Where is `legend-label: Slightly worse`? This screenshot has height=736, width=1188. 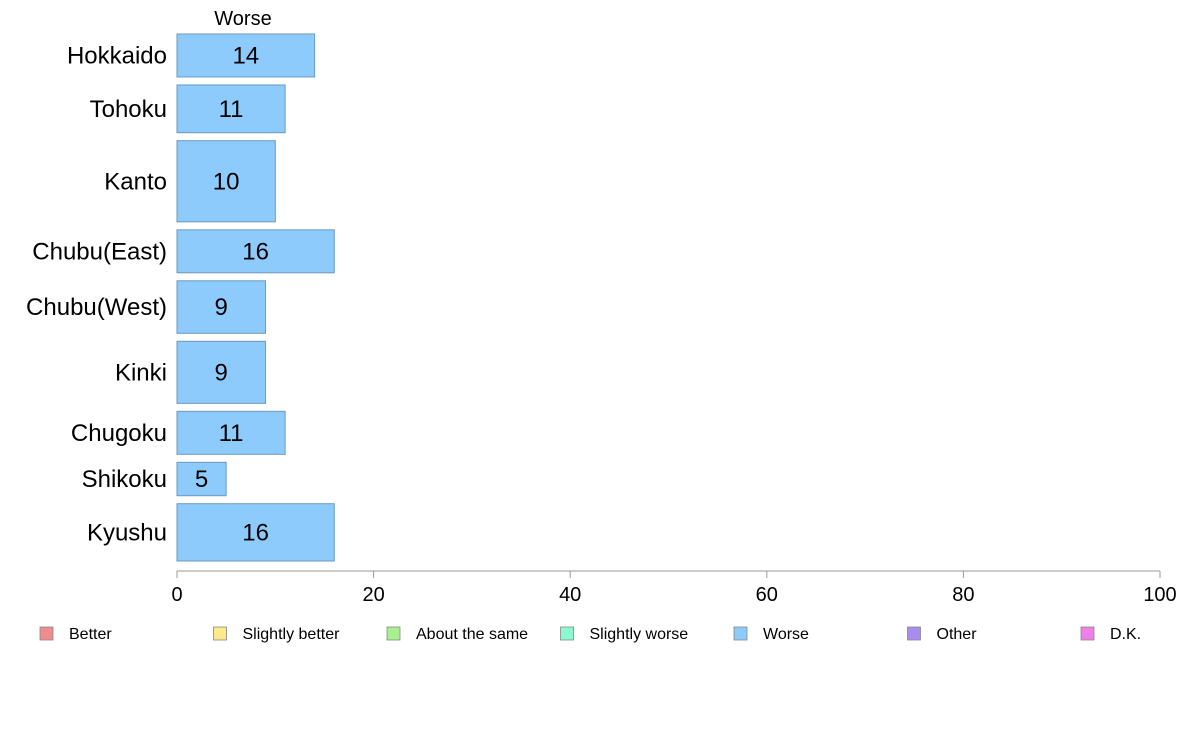
legend-label: Slightly worse is located at coordinates (639, 634).